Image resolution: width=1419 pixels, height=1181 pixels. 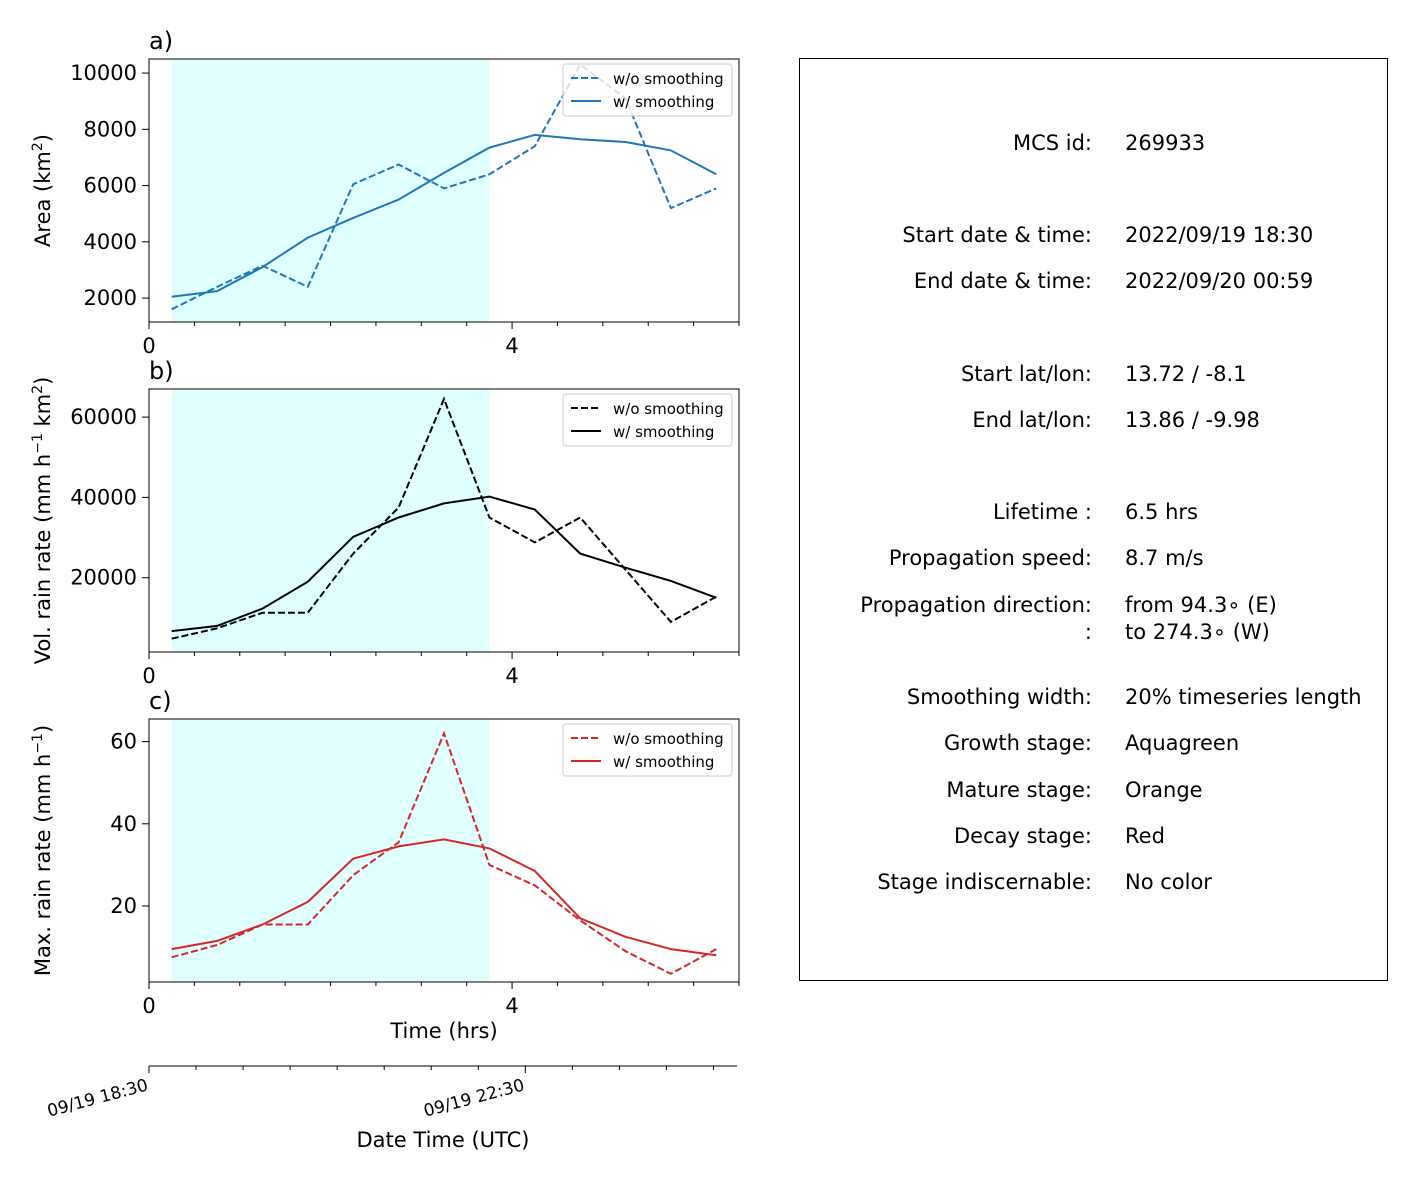 I want to click on info-row-decay-stage: Decay stage: Red, so click(x=1093, y=839).